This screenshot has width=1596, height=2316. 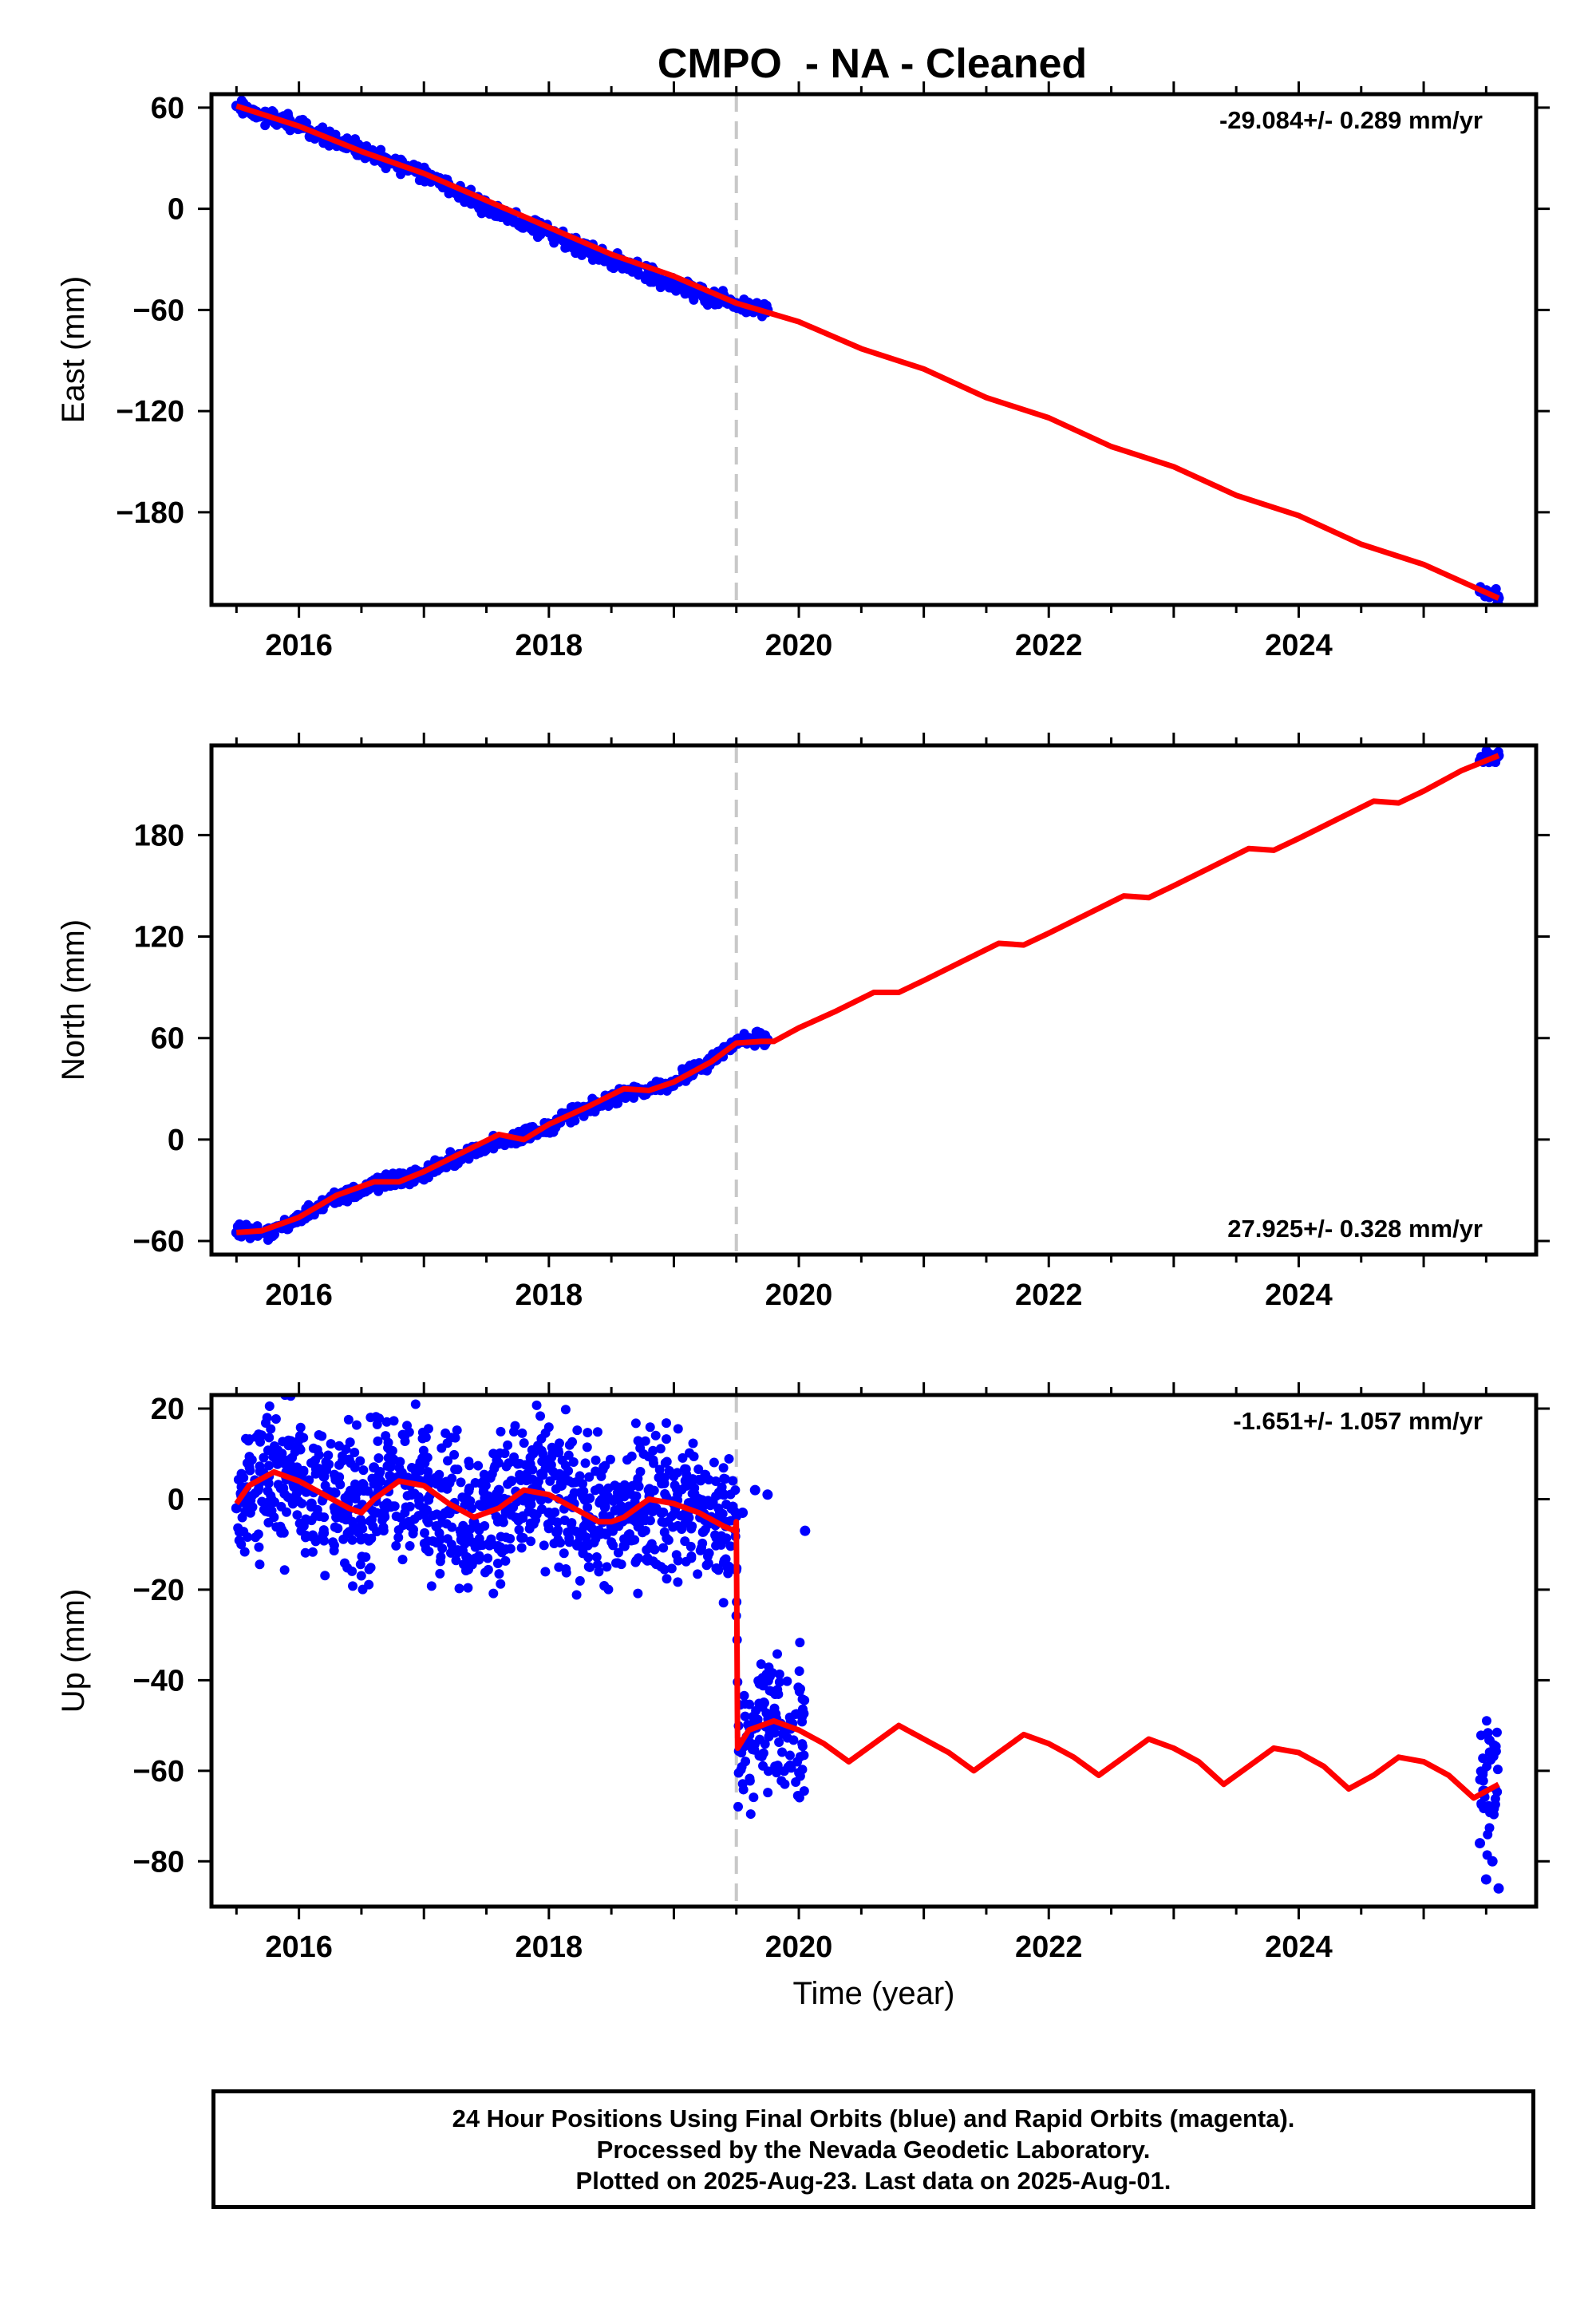 I want to click on y-tick-label: 0, so click(x=176, y=1499).